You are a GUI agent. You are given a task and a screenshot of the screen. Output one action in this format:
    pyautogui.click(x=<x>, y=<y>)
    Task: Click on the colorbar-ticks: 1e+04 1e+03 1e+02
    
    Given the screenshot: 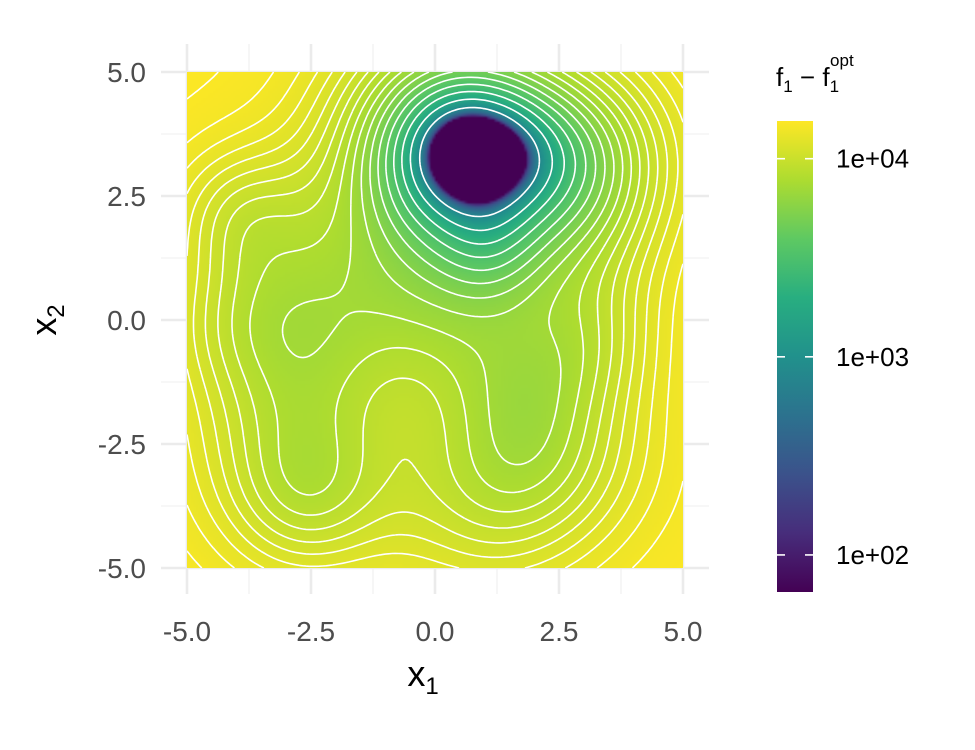 What is the action you would take?
    pyautogui.click(x=843, y=357)
    